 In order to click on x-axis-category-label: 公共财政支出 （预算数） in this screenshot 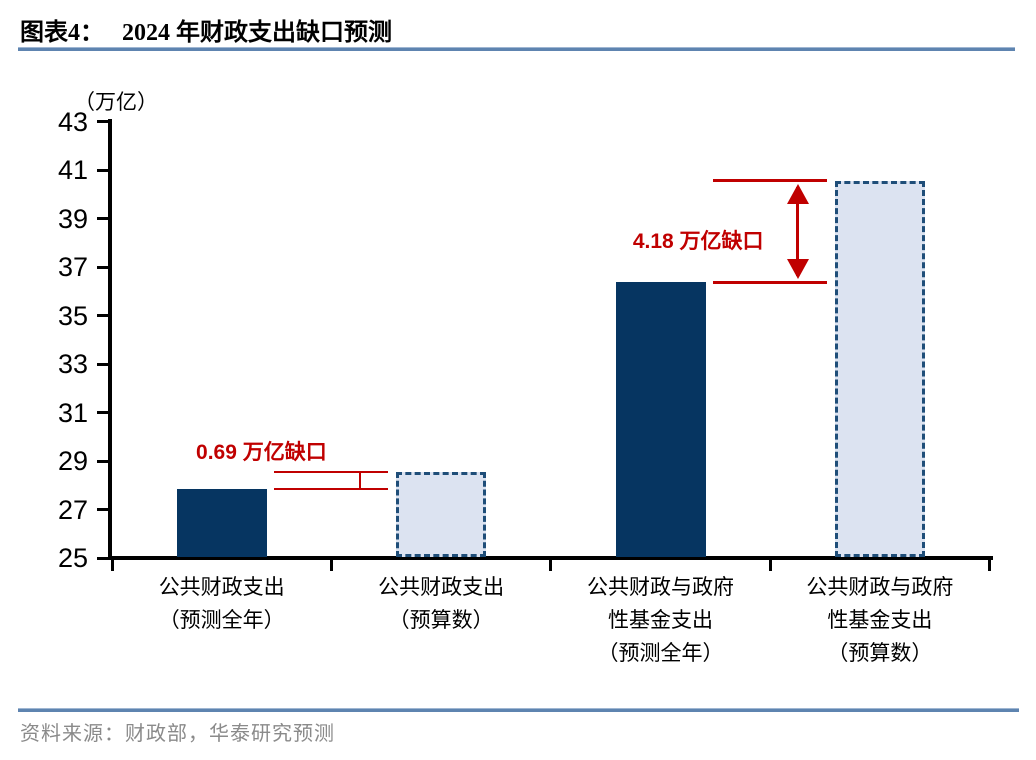, I will do `click(441, 604)`.